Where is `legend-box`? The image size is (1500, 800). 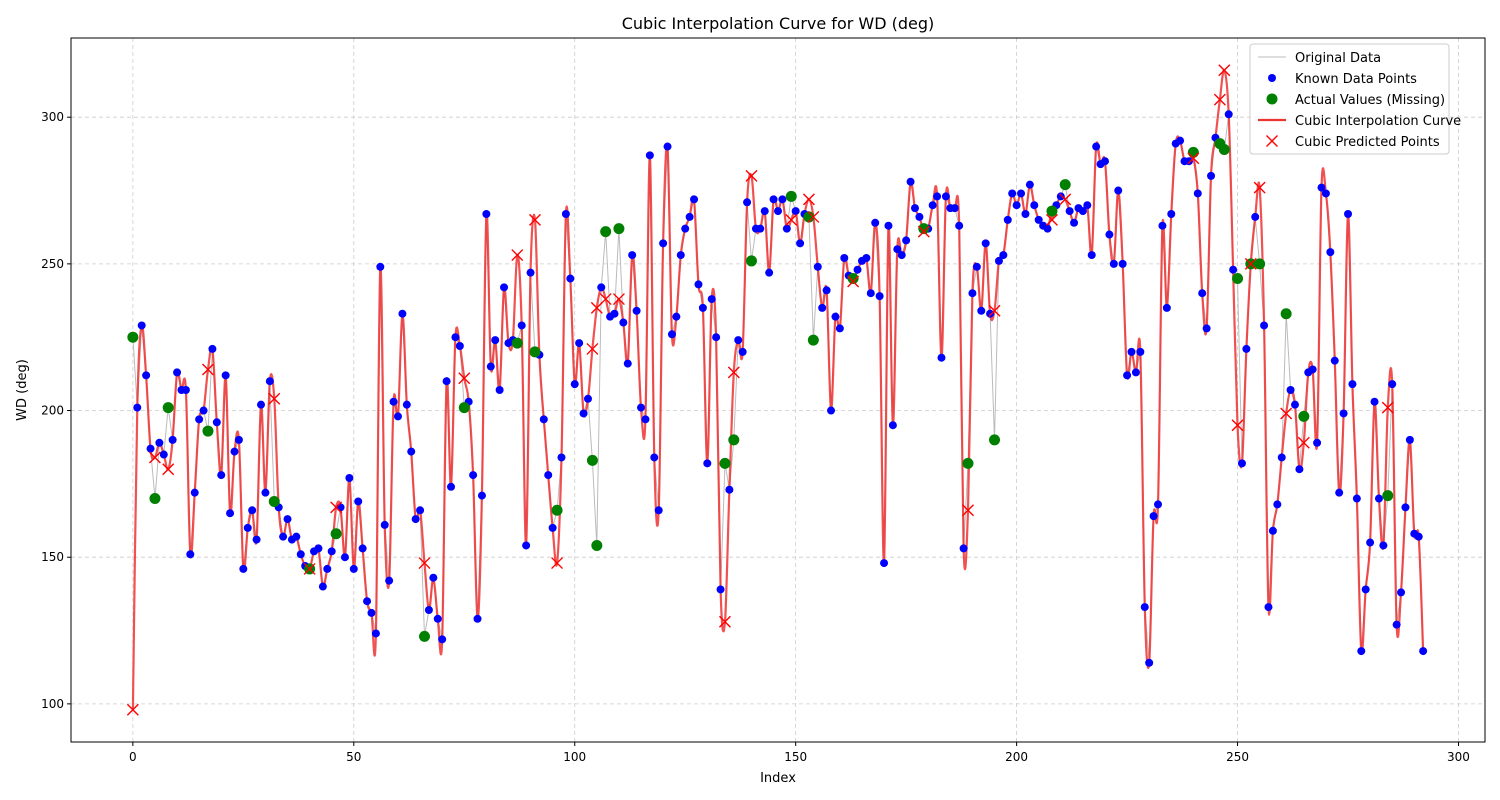
legend-box is located at coordinates (1349, 99).